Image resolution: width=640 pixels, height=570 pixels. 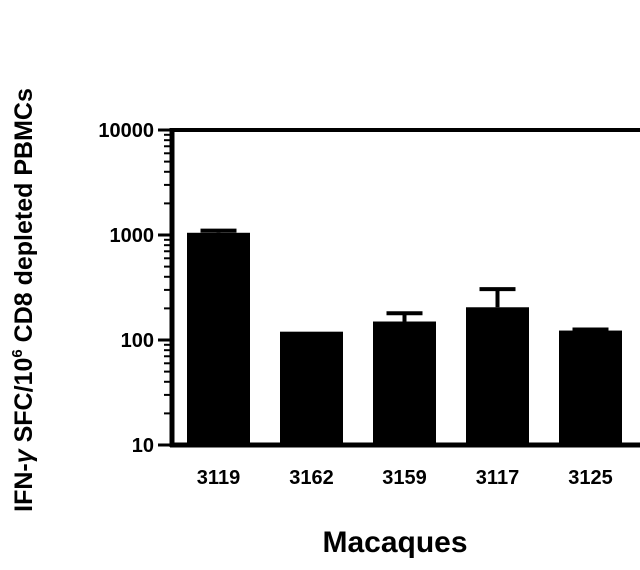 What do you see at coordinates (394, 542) in the screenshot?
I see `x-axis-label: Macaques` at bounding box center [394, 542].